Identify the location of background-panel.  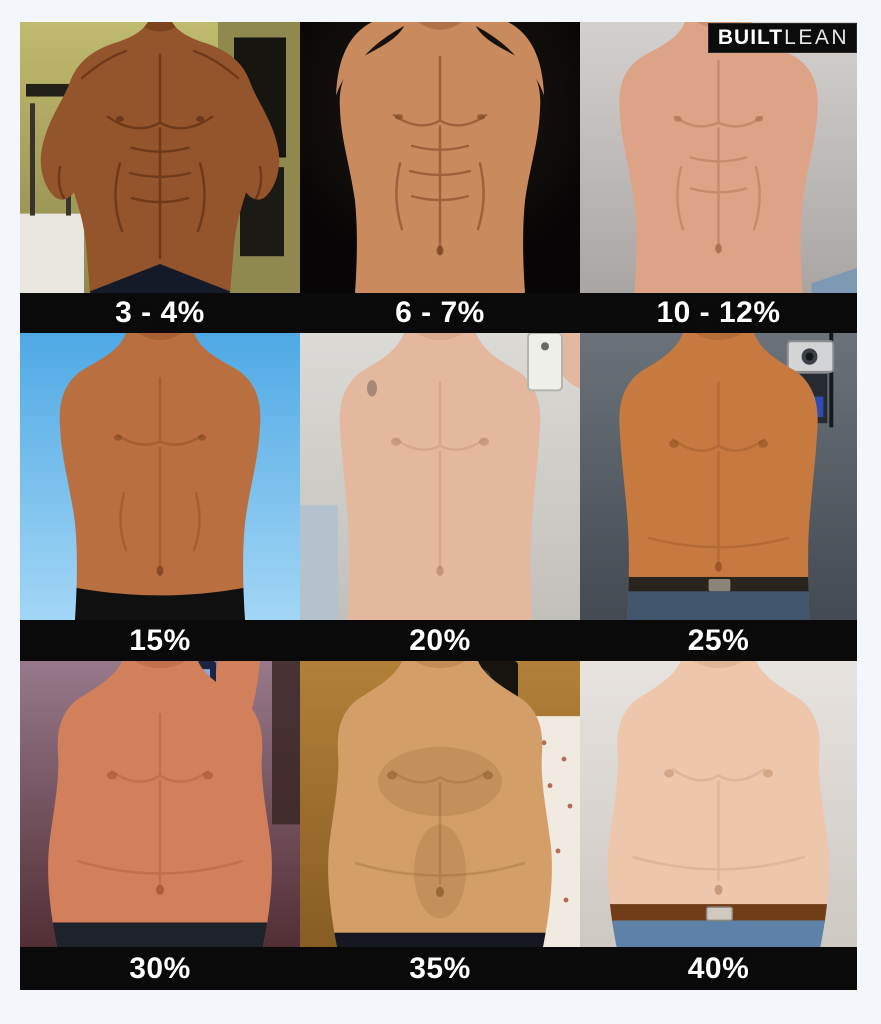
(319, 562).